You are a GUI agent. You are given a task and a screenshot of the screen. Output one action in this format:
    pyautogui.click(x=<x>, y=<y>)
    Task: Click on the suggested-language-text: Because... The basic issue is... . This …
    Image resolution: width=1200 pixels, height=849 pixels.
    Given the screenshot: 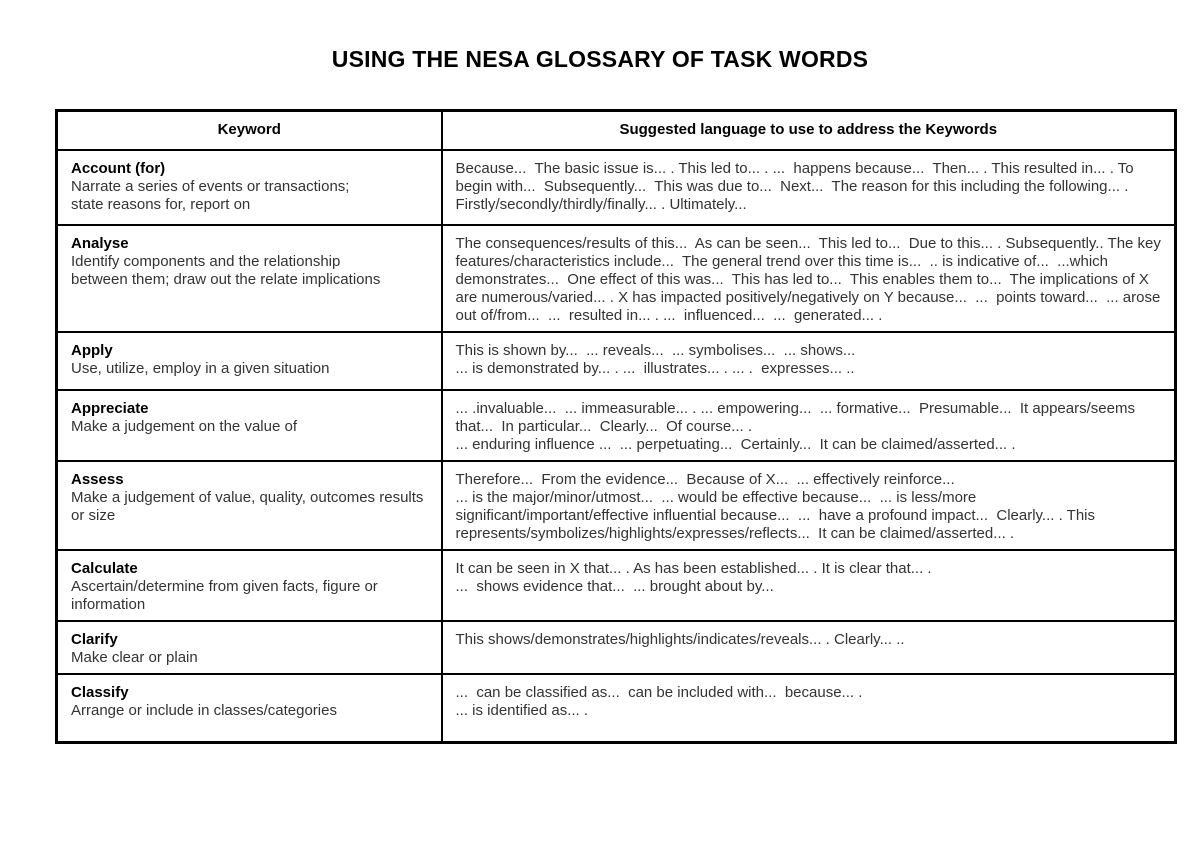 What is the action you would take?
    pyautogui.click(x=796, y=186)
    